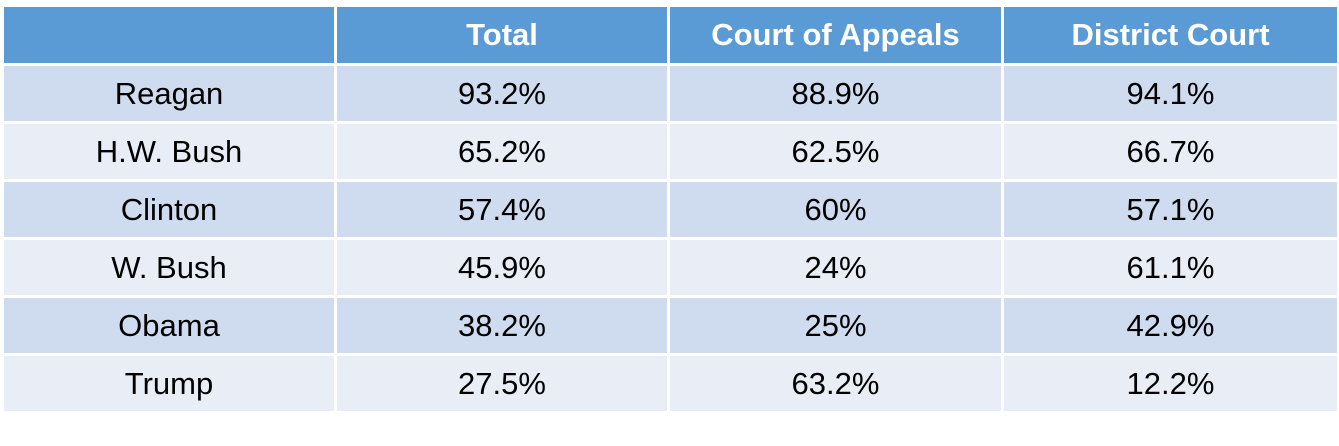  I want to click on table-cell: 93.2%, so click(502, 93).